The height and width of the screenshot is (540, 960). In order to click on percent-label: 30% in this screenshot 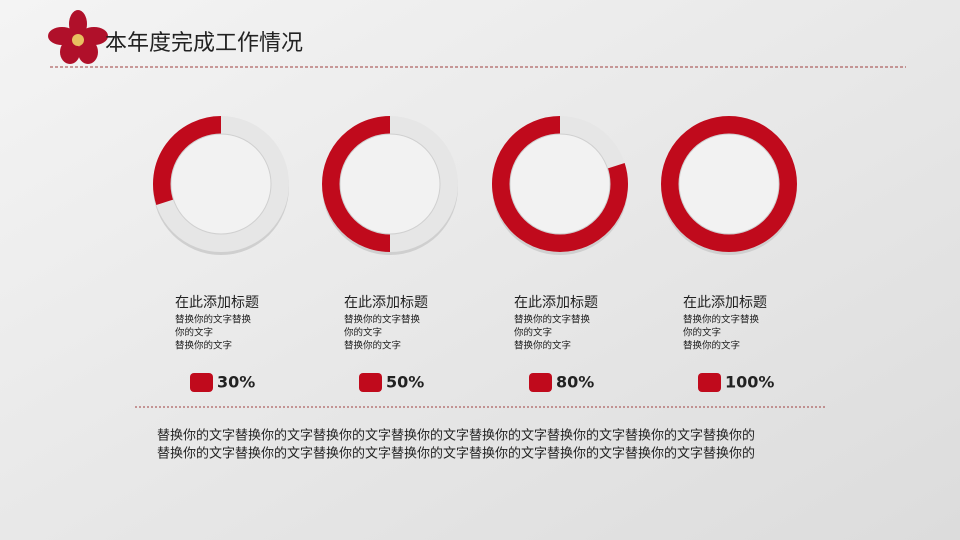, I will do `click(236, 382)`.